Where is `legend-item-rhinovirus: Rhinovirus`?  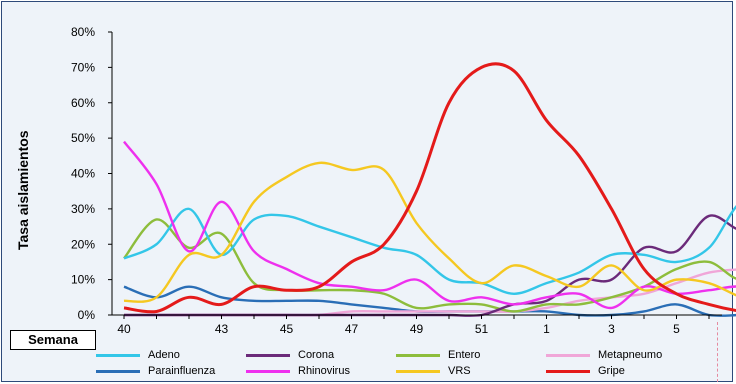 legend-item-rhinovirus: Rhinovirus is located at coordinates (298, 371).